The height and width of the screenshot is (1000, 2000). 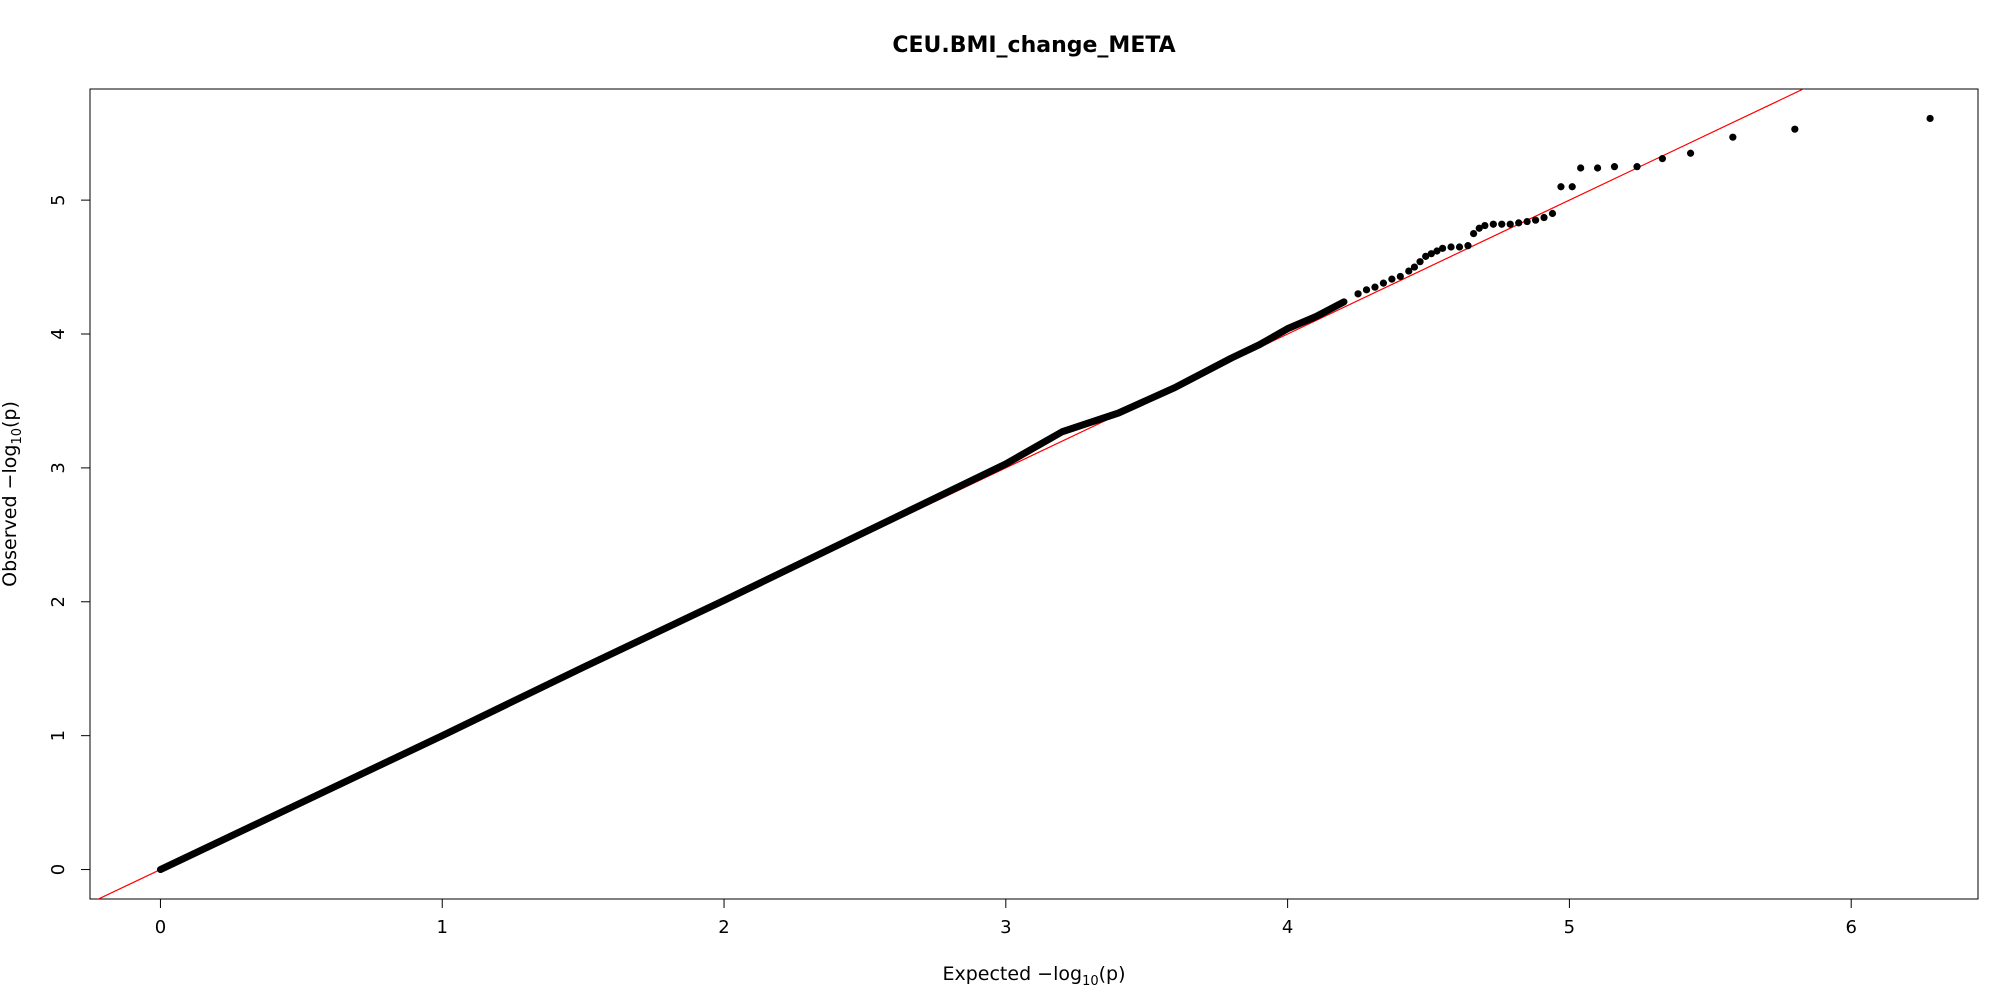 What do you see at coordinates (58, 333) in the screenshot?
I see `y-tick-label: 4` at bounding box center [58, 333].